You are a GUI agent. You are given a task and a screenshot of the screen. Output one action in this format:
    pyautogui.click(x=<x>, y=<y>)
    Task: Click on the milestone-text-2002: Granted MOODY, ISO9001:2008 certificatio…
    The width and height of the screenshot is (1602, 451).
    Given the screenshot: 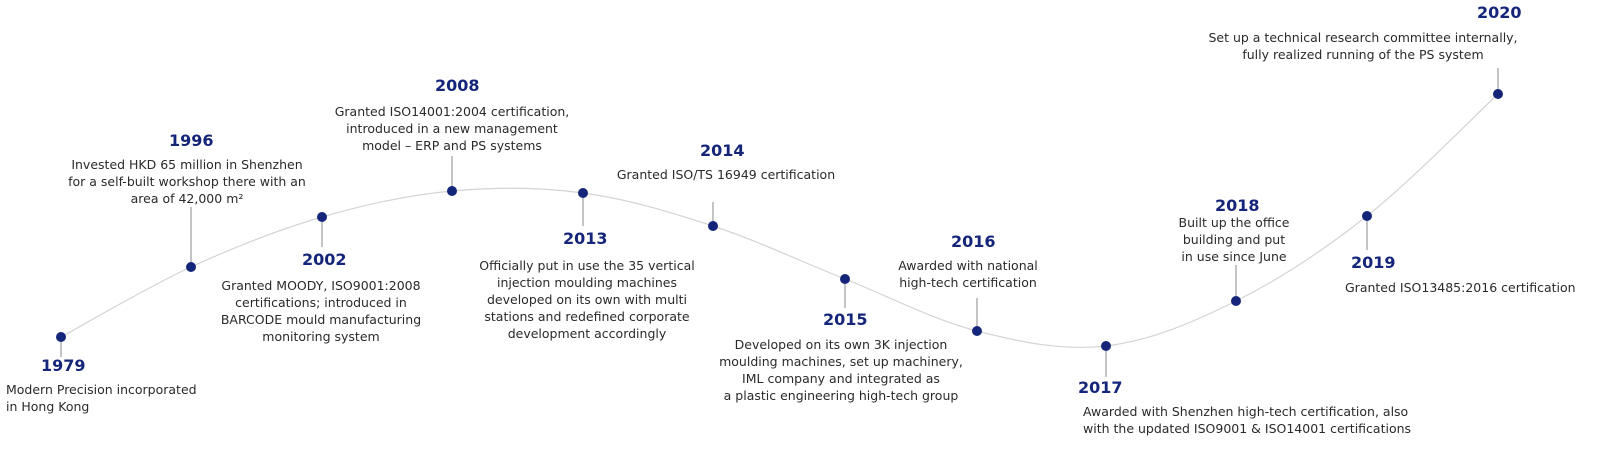 What is the action you would take?
    pyautogui.click(x=321, y=311)
    